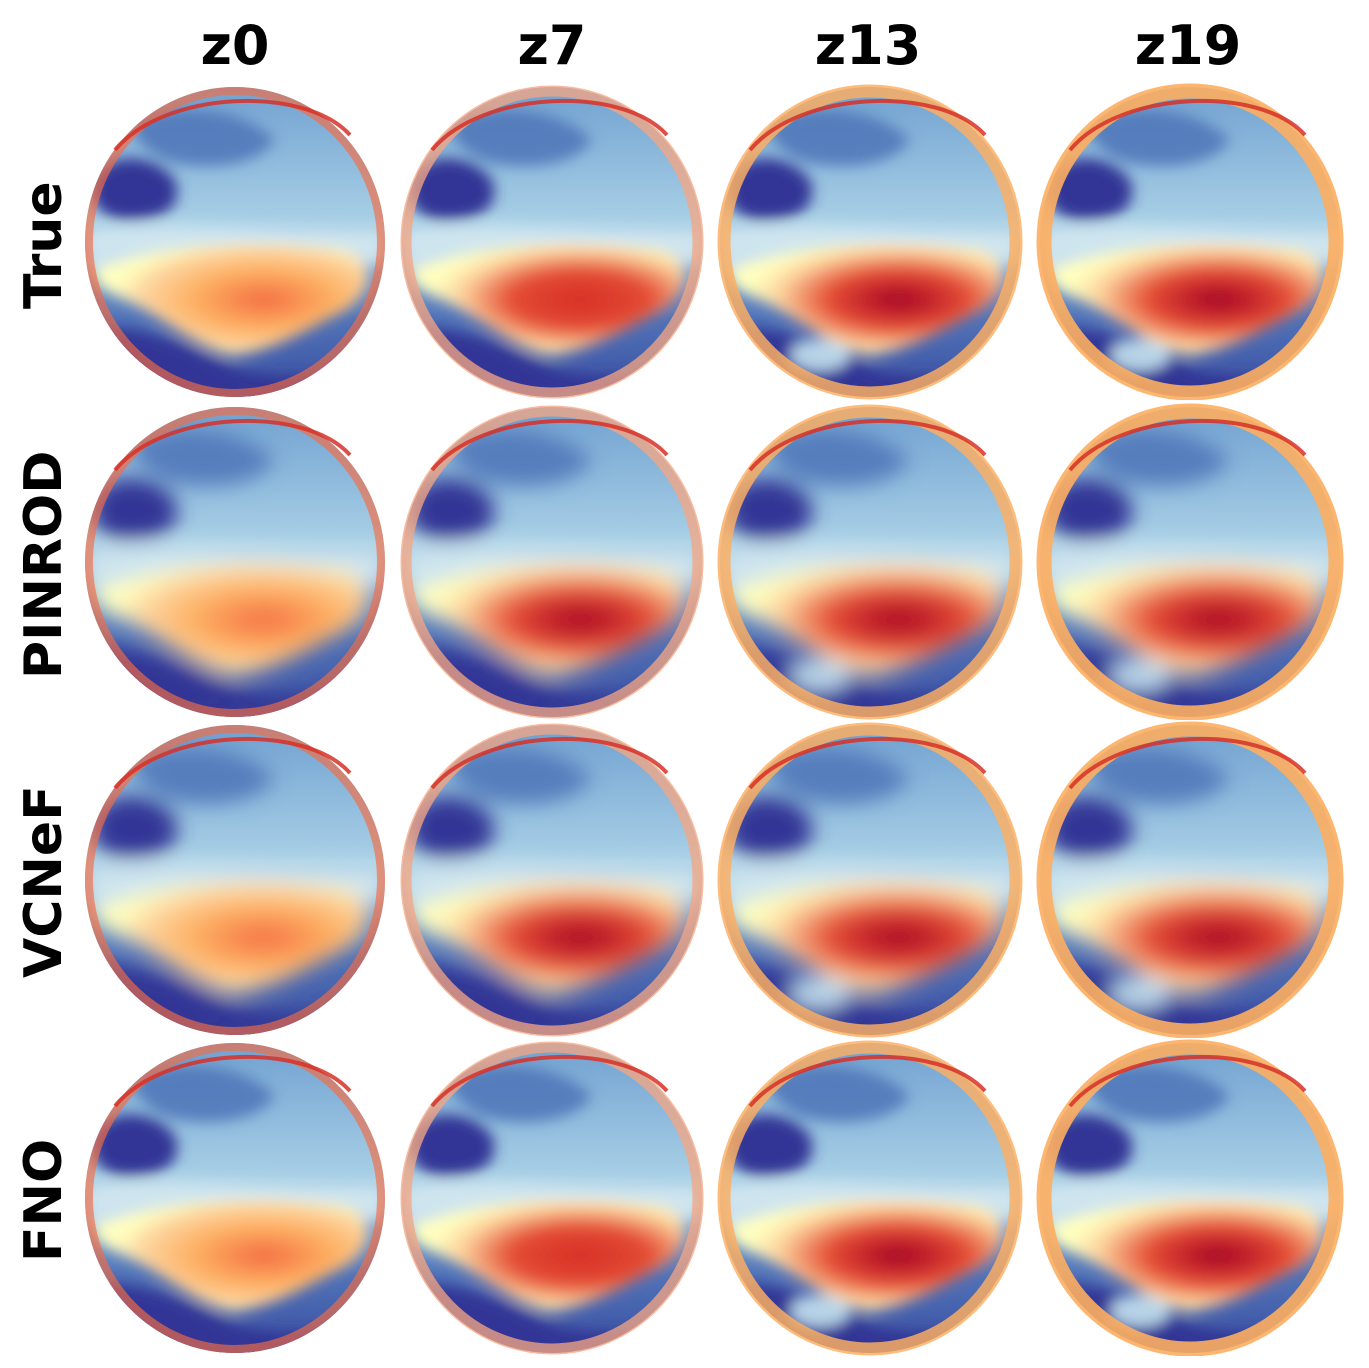 The height and width of the screenshot is (1368, 1369). What do you see at coordinates (870, 560) in the screenshot?
I see `heatmap-panel-pinrod-z13` at bounding box center [870, 560].